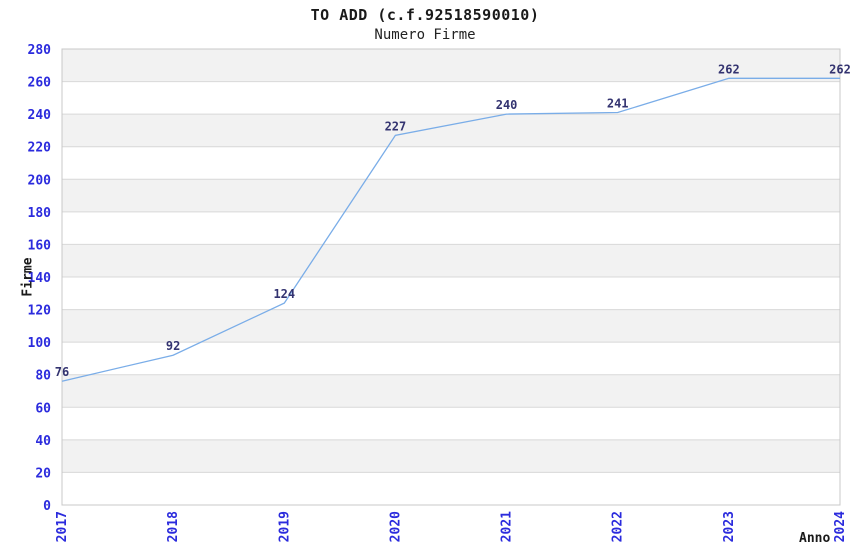 The width and height of the screenshot is (850, 550). What do you see at coordinates (40, 83) in the screenshot?
I see `y-tick-label: 260` at bounding box center [40, 83].